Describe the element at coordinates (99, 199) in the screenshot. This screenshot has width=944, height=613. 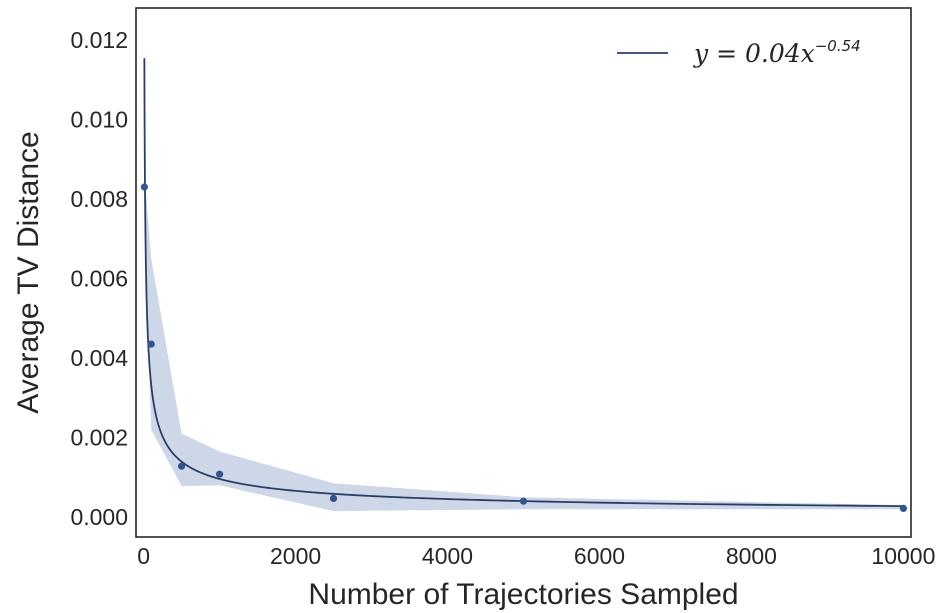
I see `y-tick-label: 0.008` at that location.